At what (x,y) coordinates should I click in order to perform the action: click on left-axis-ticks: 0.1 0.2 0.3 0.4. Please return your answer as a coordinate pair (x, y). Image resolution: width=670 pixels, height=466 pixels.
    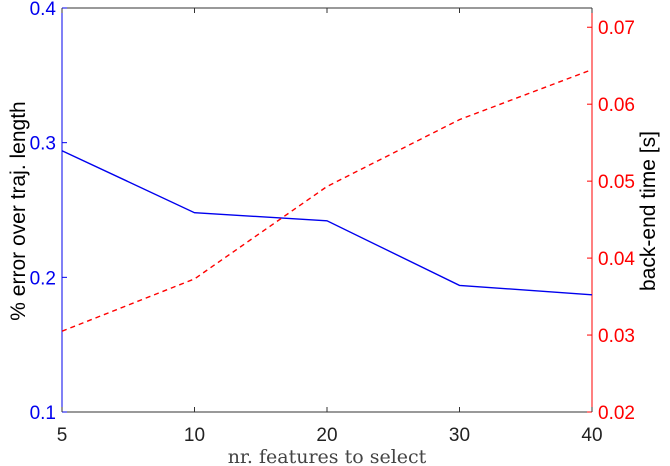
    Looking at the image, I should click on (48, 212).